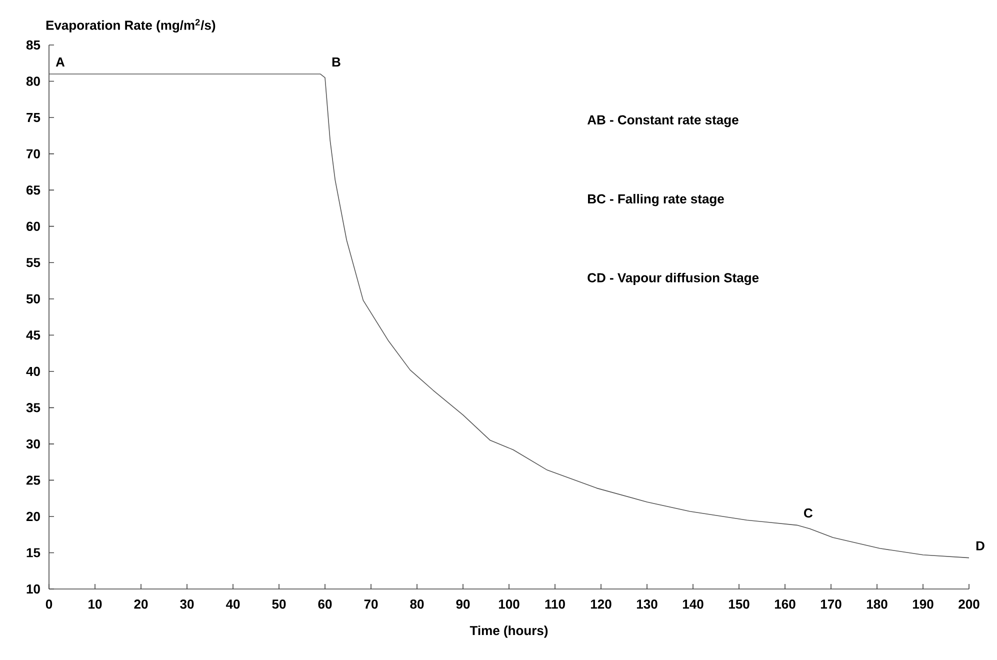 The image size is (997, 660). Describe the element at coordinates (509, 632) in the screenshot. I see `x-axis-title: Time (hours)` at that location.